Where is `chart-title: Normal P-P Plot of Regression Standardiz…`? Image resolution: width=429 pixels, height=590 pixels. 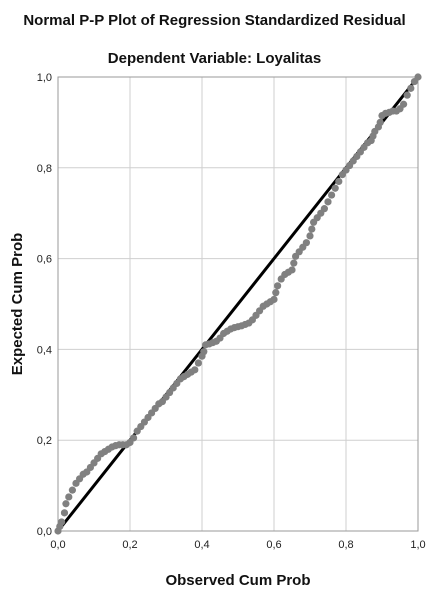 chart-title: Normal P-P Plot of Regression Standardiz… is located at coordinates (214, 20).